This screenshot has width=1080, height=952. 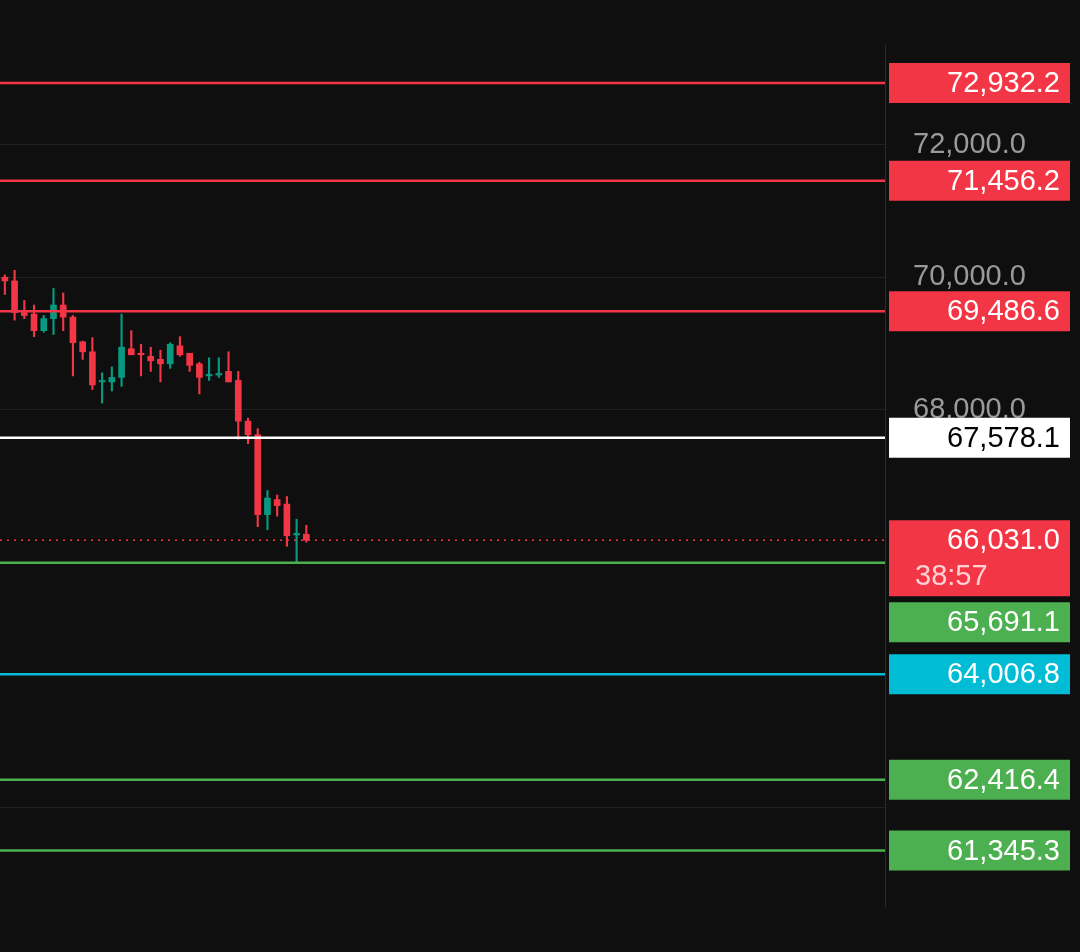 What do you see at coordinates (1003, 310) in the screenshot?
I see `ref-line-label: 69,486.6` at bounding box center [1003, 310].